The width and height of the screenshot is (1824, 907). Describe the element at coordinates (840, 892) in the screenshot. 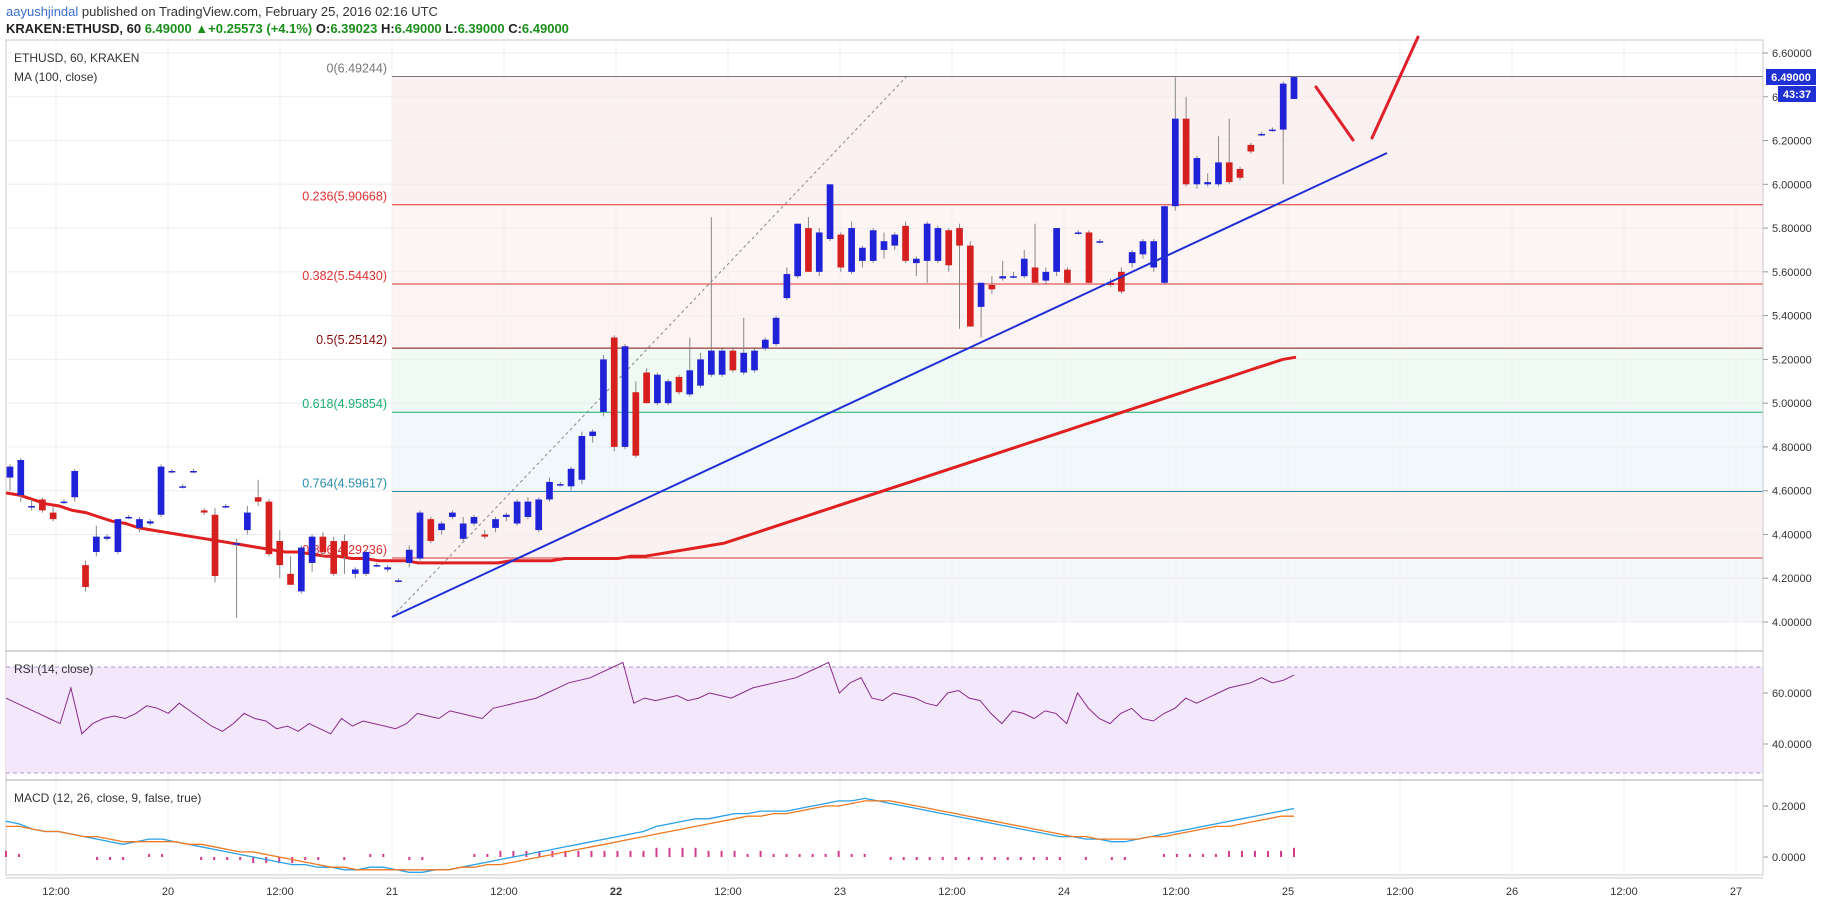

I see `time-tick-label: 23` at that location.